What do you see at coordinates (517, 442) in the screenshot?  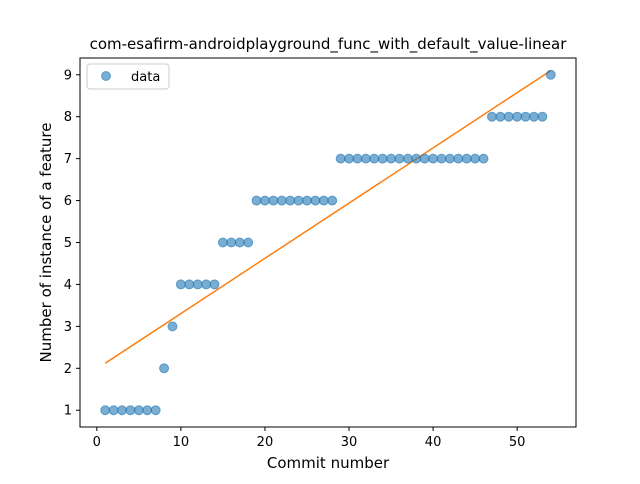 I see `x-tick-label: 50` at bounding box center [517, 442].